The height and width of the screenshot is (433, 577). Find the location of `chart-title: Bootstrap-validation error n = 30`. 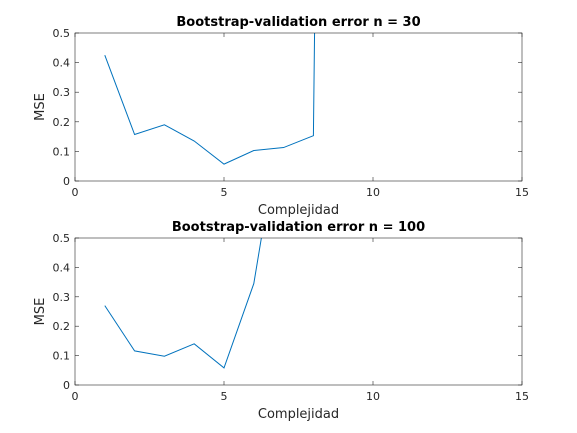

chart-title: Bootstrap-validation error n = 30 is located at coordinates (298, 22).